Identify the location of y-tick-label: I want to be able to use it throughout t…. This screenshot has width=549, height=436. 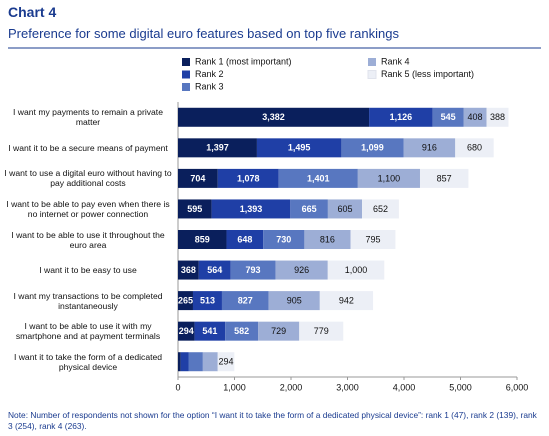
(88, 239).